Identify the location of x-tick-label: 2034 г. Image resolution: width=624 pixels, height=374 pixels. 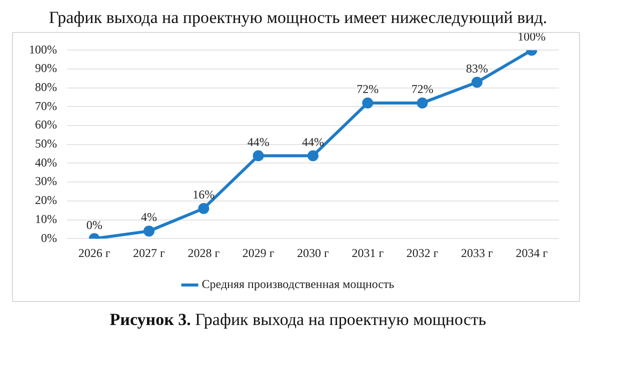
(532, 253).